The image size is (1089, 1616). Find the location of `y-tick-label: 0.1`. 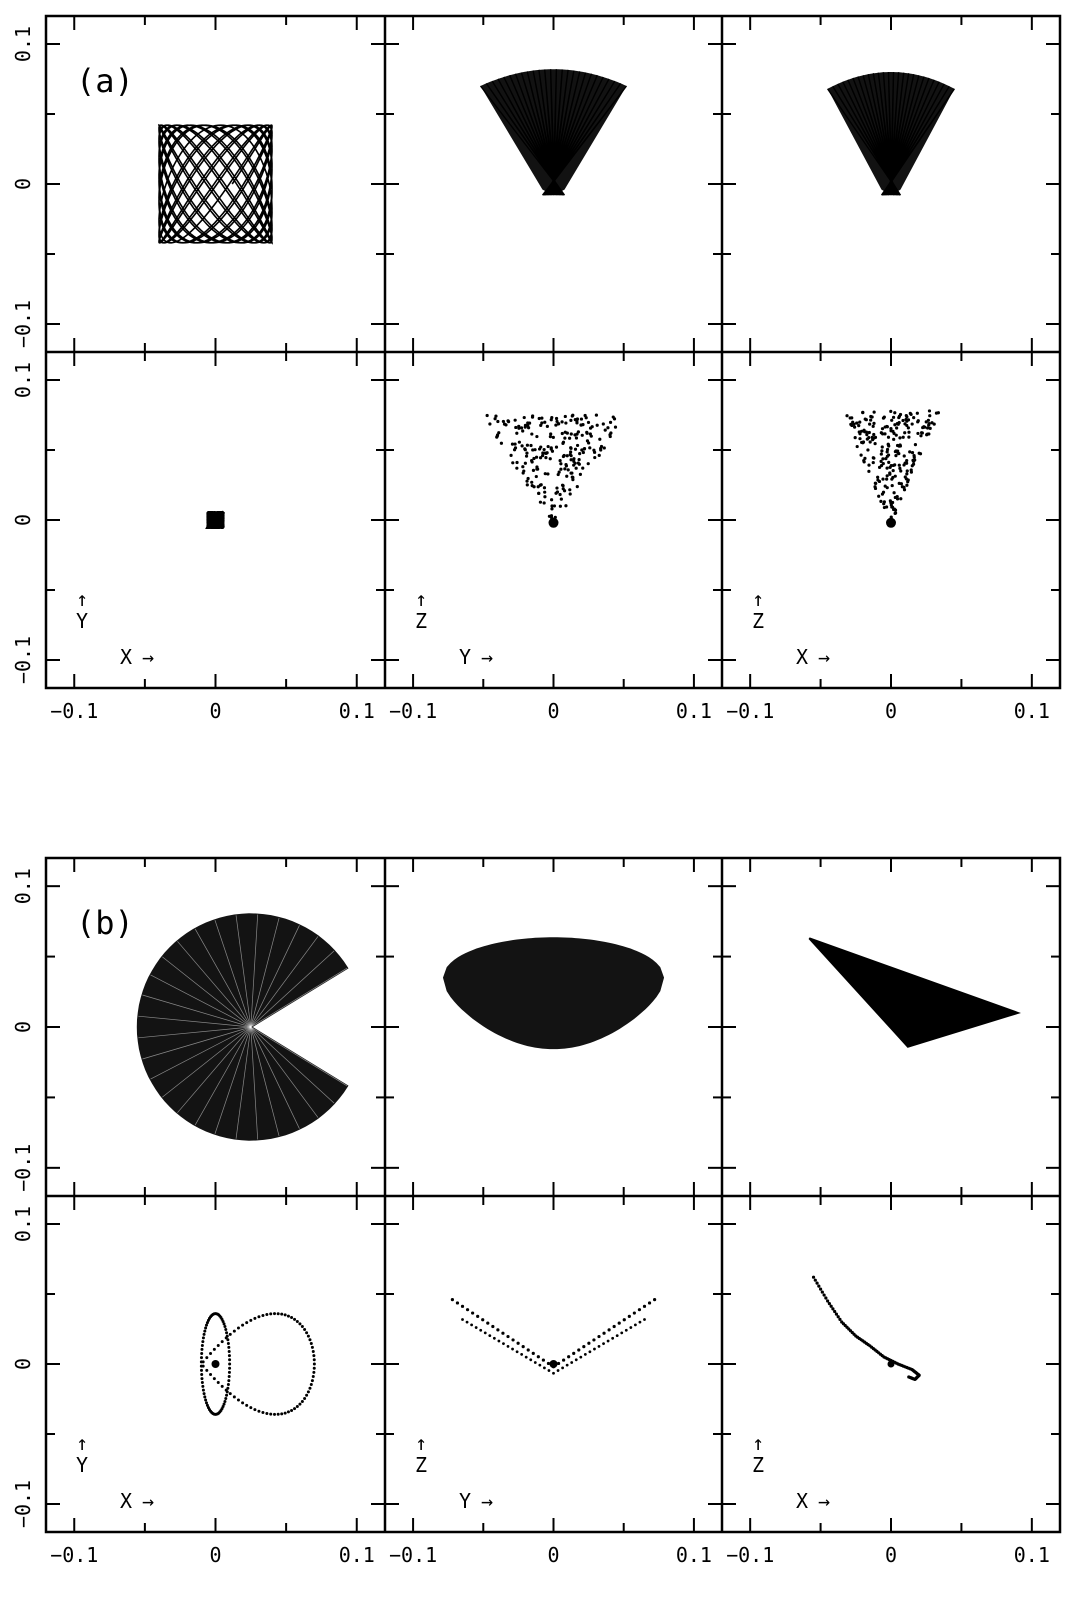

y-tick-label: 0.1 is located at coordinates (23, 1224).